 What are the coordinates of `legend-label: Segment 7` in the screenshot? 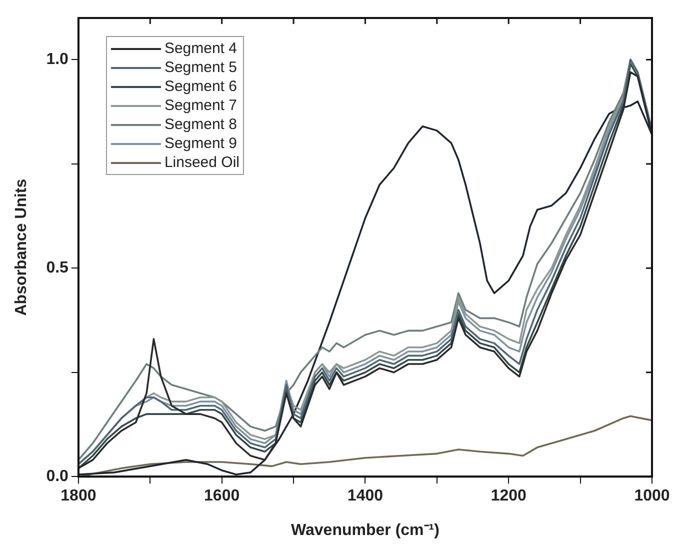 It's located at (200, 105).